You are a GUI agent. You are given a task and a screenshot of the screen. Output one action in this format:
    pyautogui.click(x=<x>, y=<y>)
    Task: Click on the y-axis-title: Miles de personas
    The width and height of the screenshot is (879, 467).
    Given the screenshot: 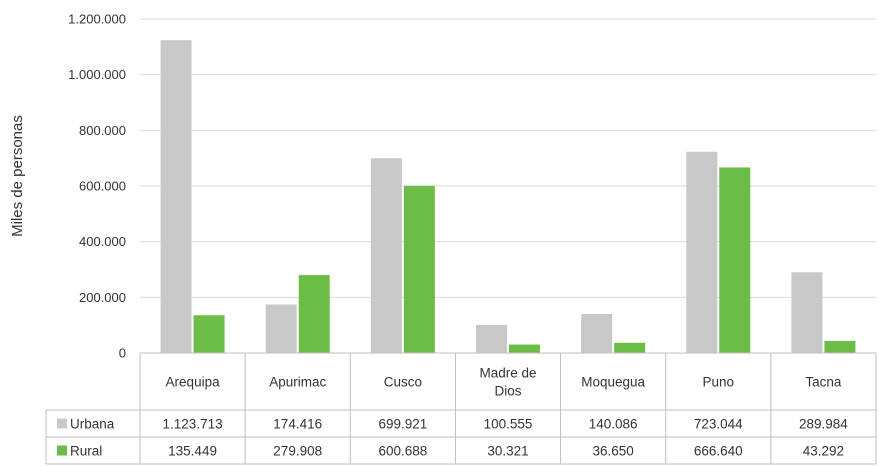 What is the action you would take?
    pyautogui.click(x=17, y=176)
    